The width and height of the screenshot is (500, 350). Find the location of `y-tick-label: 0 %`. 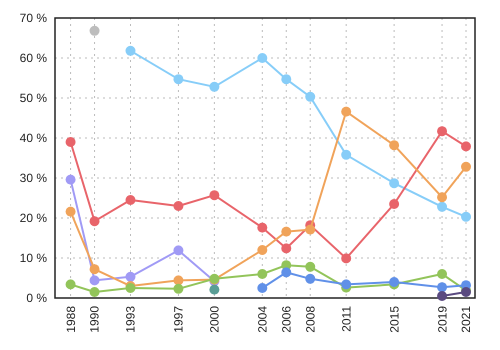

y-tick-label: 0 % is located at coordinates (37, 298).